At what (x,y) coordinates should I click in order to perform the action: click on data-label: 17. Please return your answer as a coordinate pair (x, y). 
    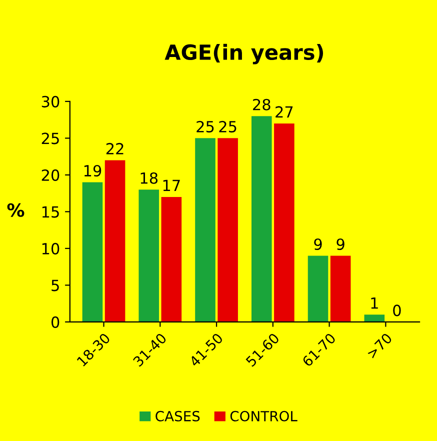
    Looking at the image, I should click on (171, 186).